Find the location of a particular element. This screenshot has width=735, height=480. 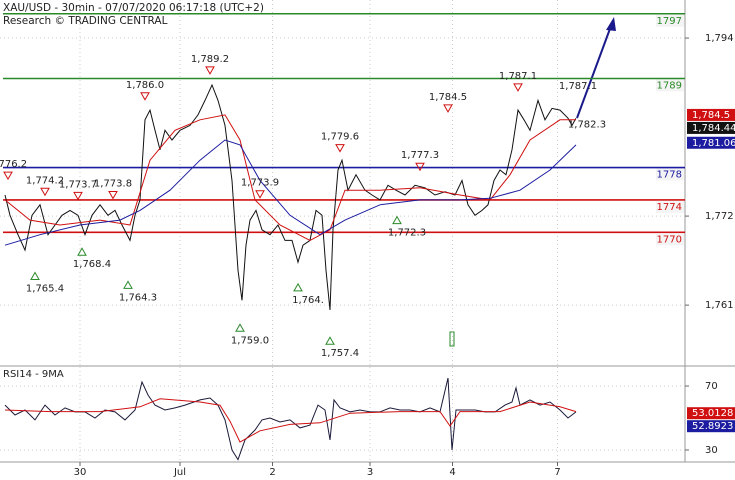

y-tick-label: 1,794 is located at coordinates (719, 38).